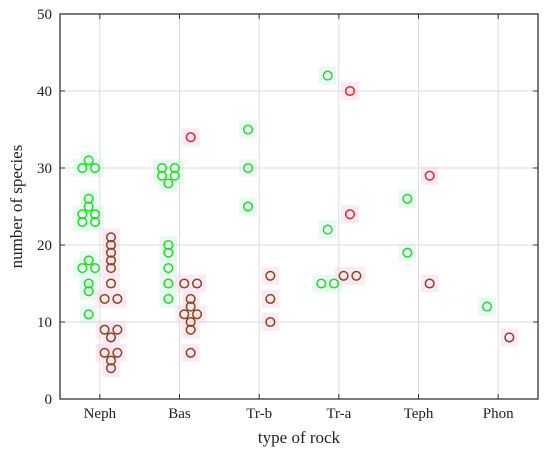 The height and width of the screenshot is (452, 550). What do you see at coordinates (419, 414) in the screenshot?
I see `x-tick-label: Teph` at bounding box center [419, 414].